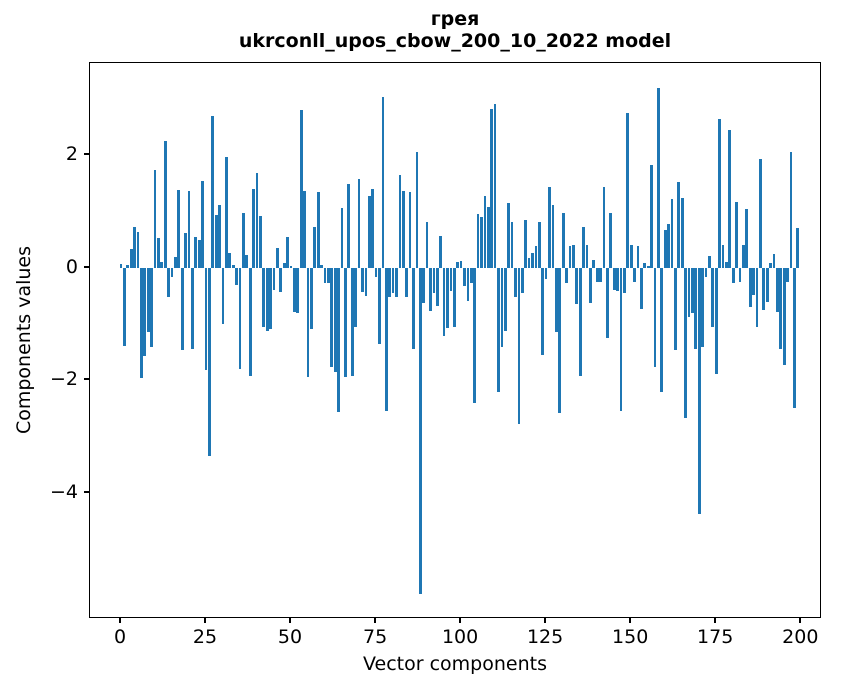 The width and height of the screenshot is (847, 696). I want to click on x-tick-label-125: 125, so click(545, 637).